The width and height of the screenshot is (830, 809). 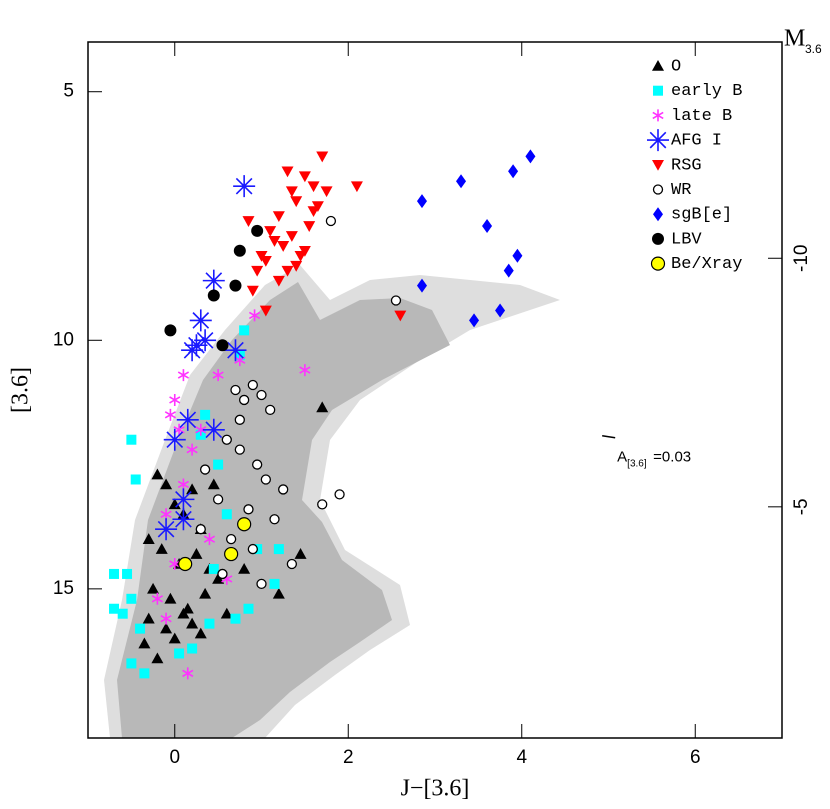 I want to click on x-tick-label: 2, so click(x=348, y=757).